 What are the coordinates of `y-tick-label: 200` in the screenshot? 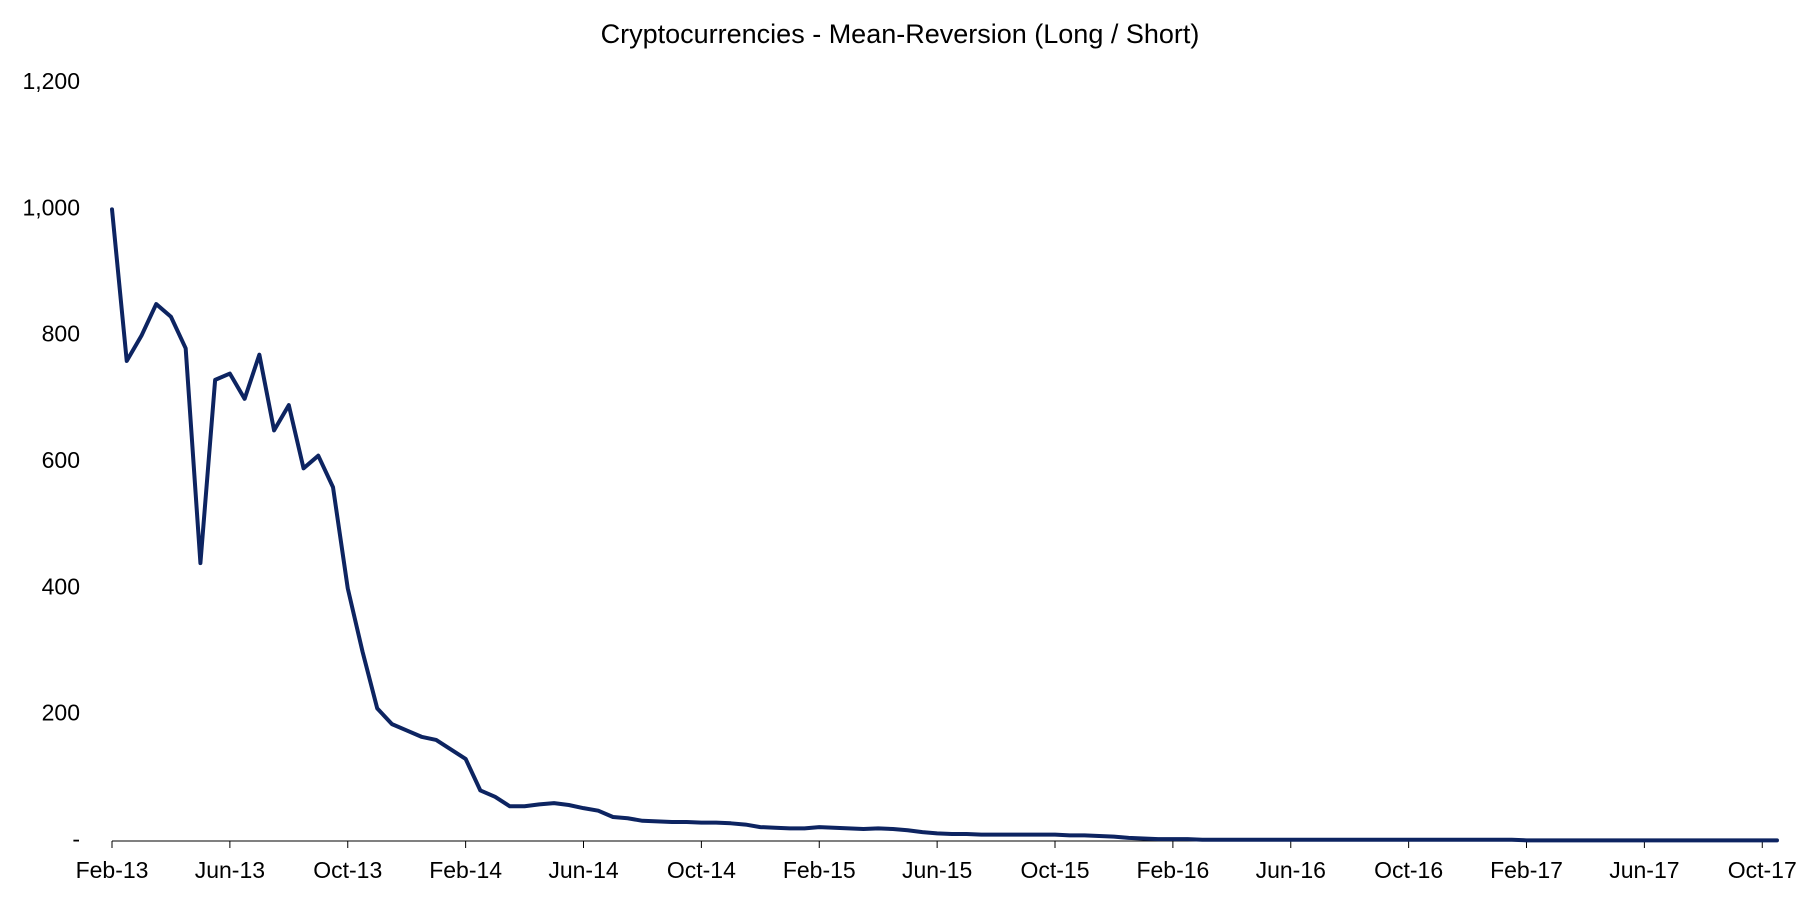 It's located at (61, 713).